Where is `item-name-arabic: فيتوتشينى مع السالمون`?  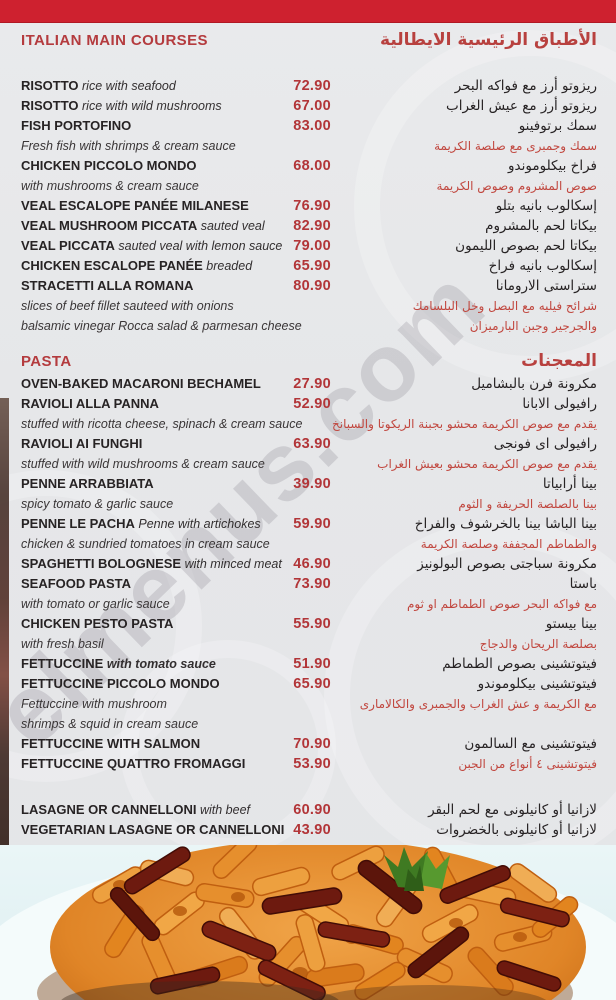 item-name-arabic: فيتوتشينى مع السالمون is located at coordinates (530, 744).